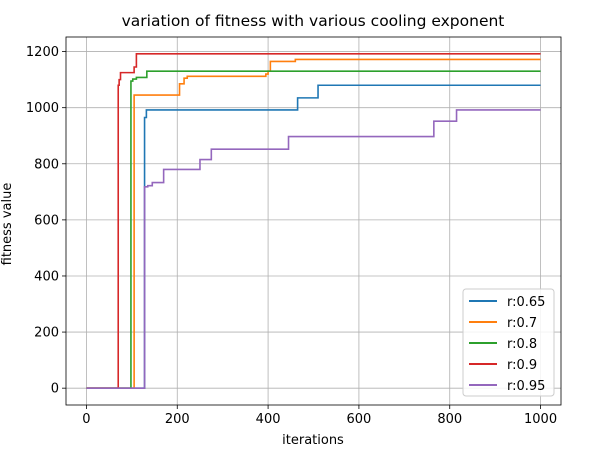 This screenshot has height=452, width=595. I want to click on legend-label: r:0.9, so click(522, 365).